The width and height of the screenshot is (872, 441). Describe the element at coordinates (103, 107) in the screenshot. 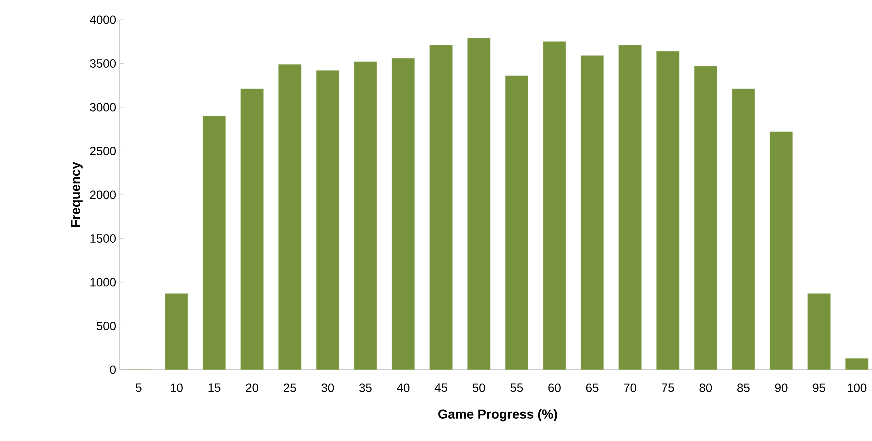

I see `y-tick-label: 3000` at that location.